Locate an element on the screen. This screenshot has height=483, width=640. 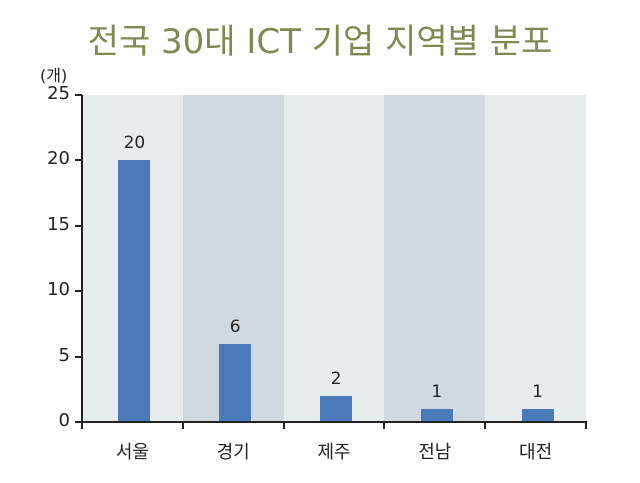
chart-title: 전국 30대 ICT 기업 지역별 분포 is located at coordinates (320, 42).